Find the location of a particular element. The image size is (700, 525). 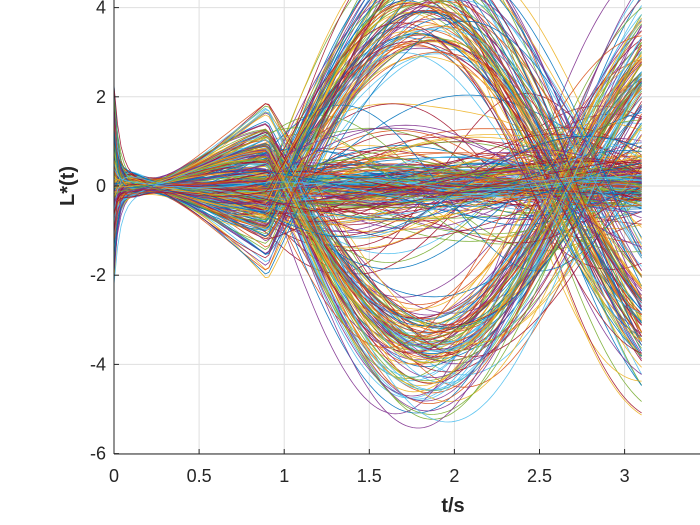

y-tick-label: -6 is located at coordinates (98, 454).